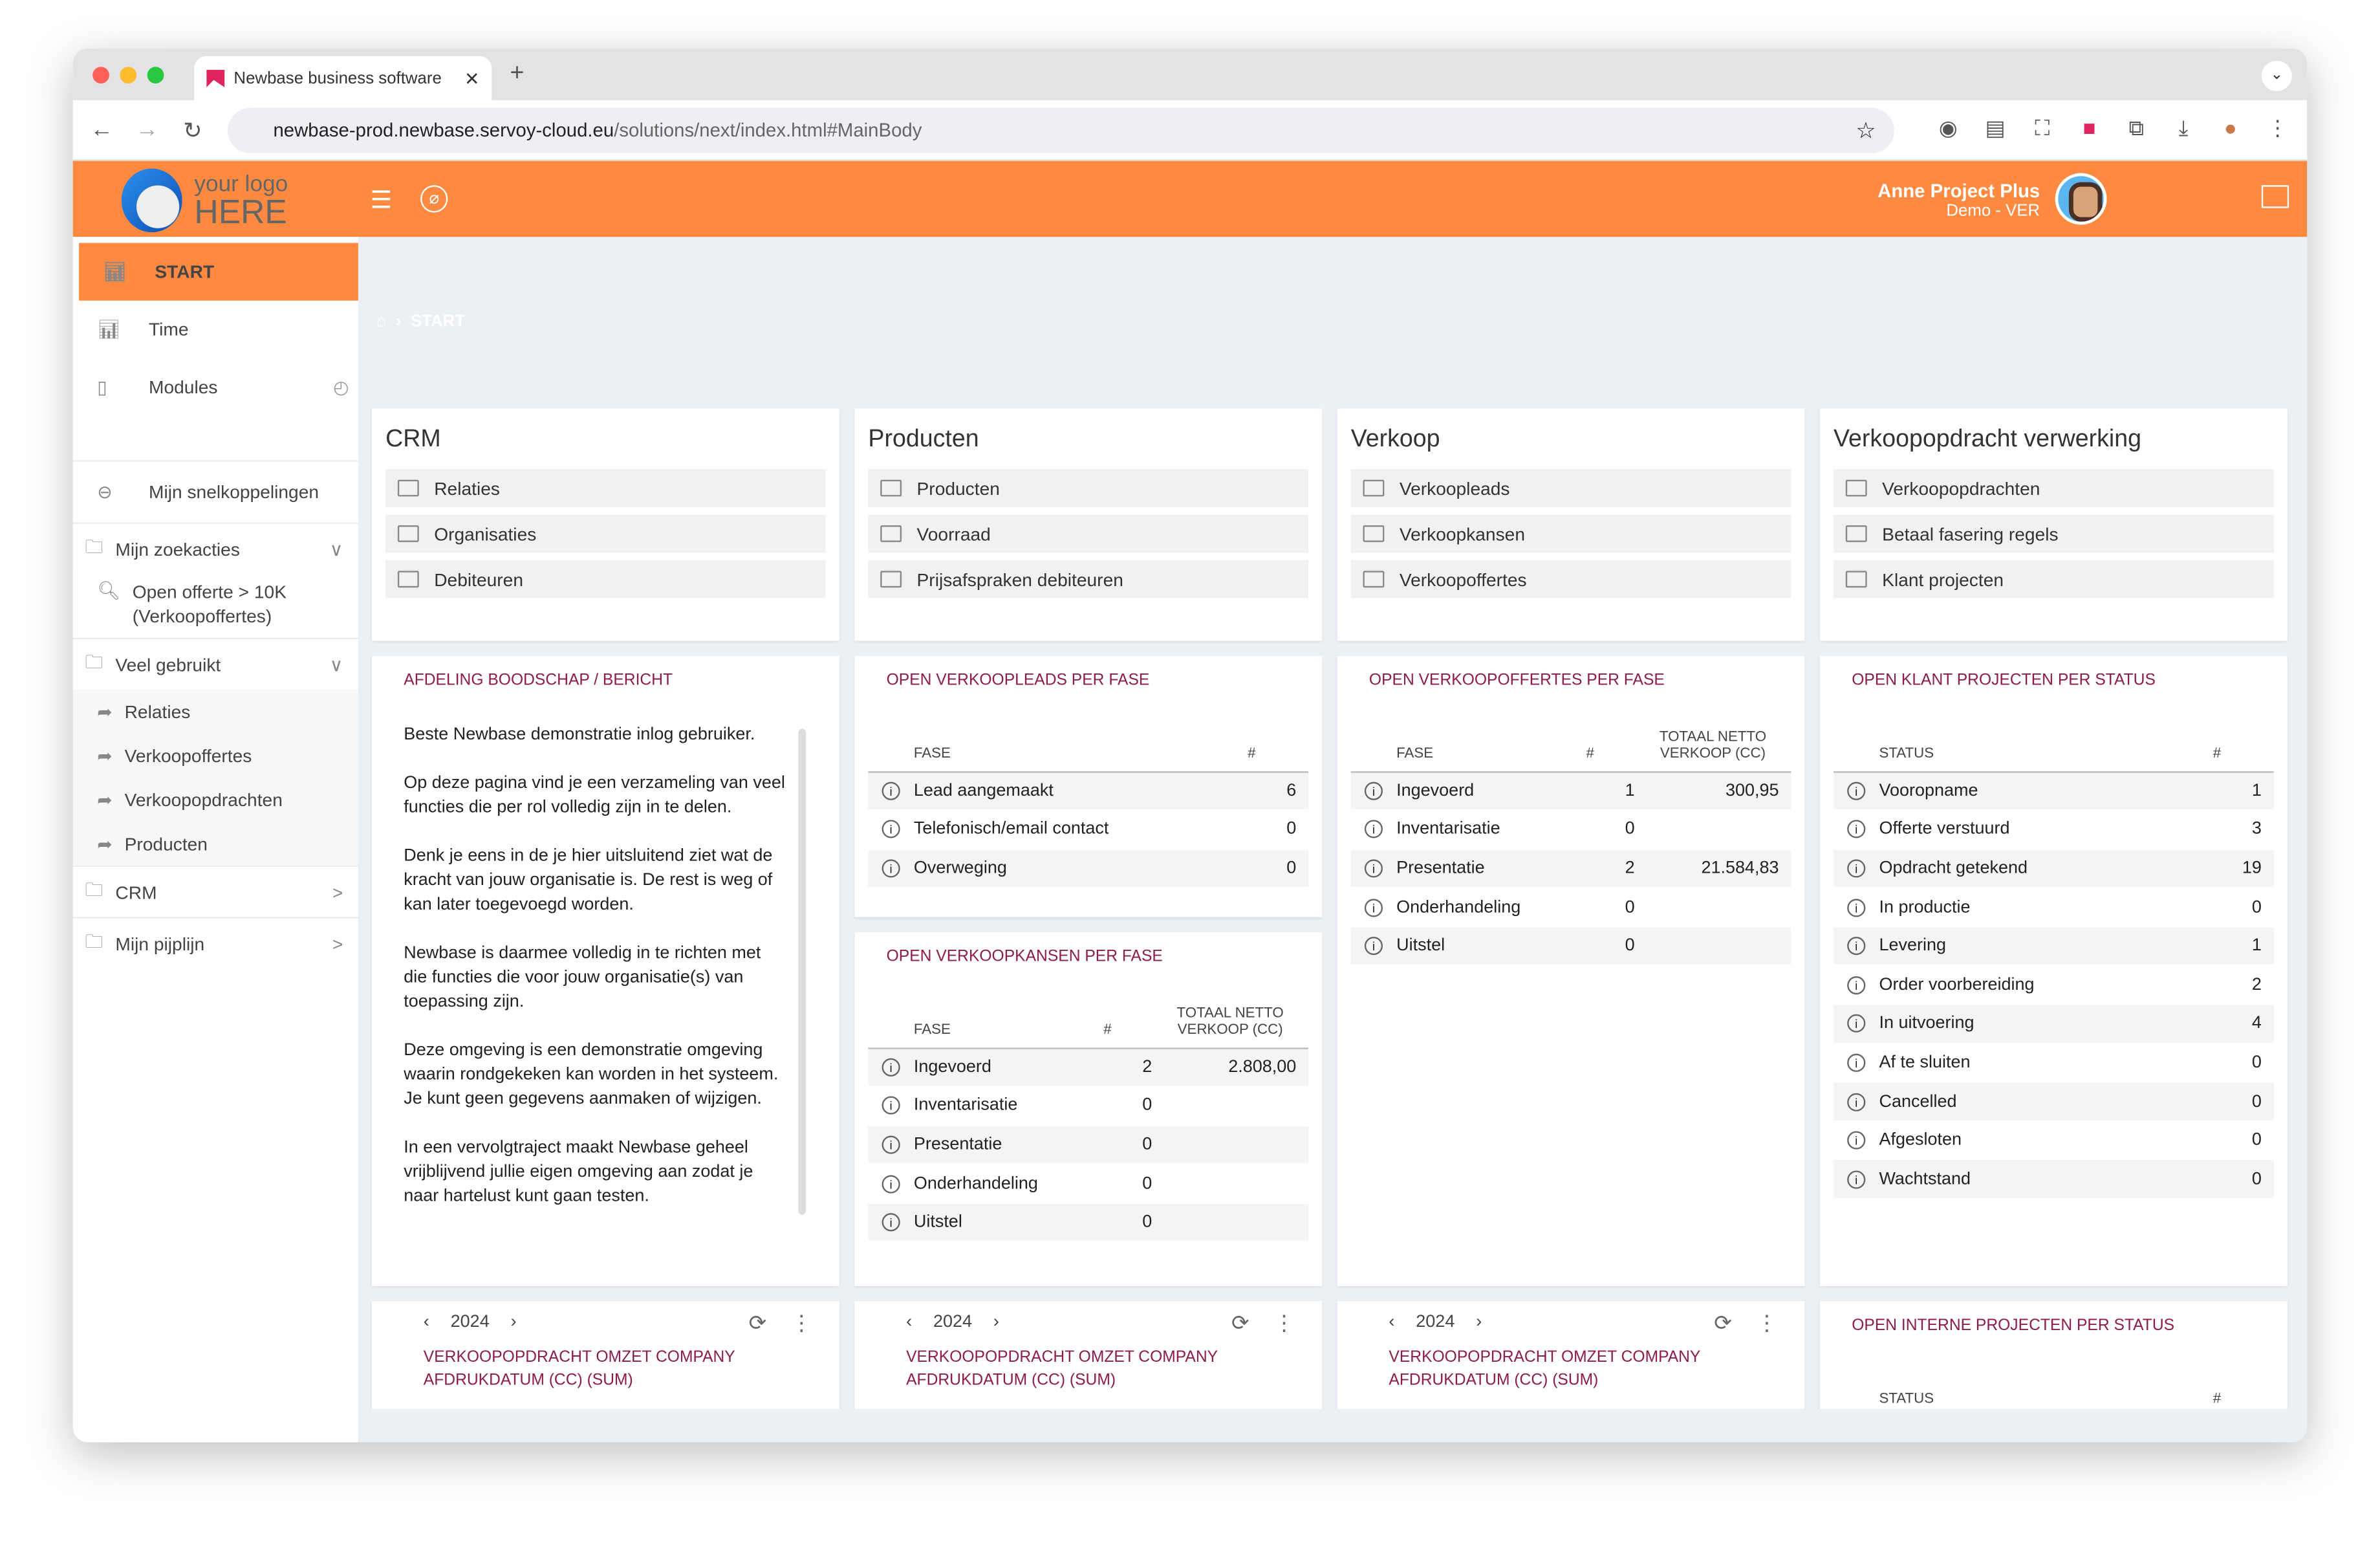 The image size is (2380, 1541). What do you see at coordinates (2275, 196) in the screenshot?
I see `panel-toggle-icon` at bounding box center [2275, 196].